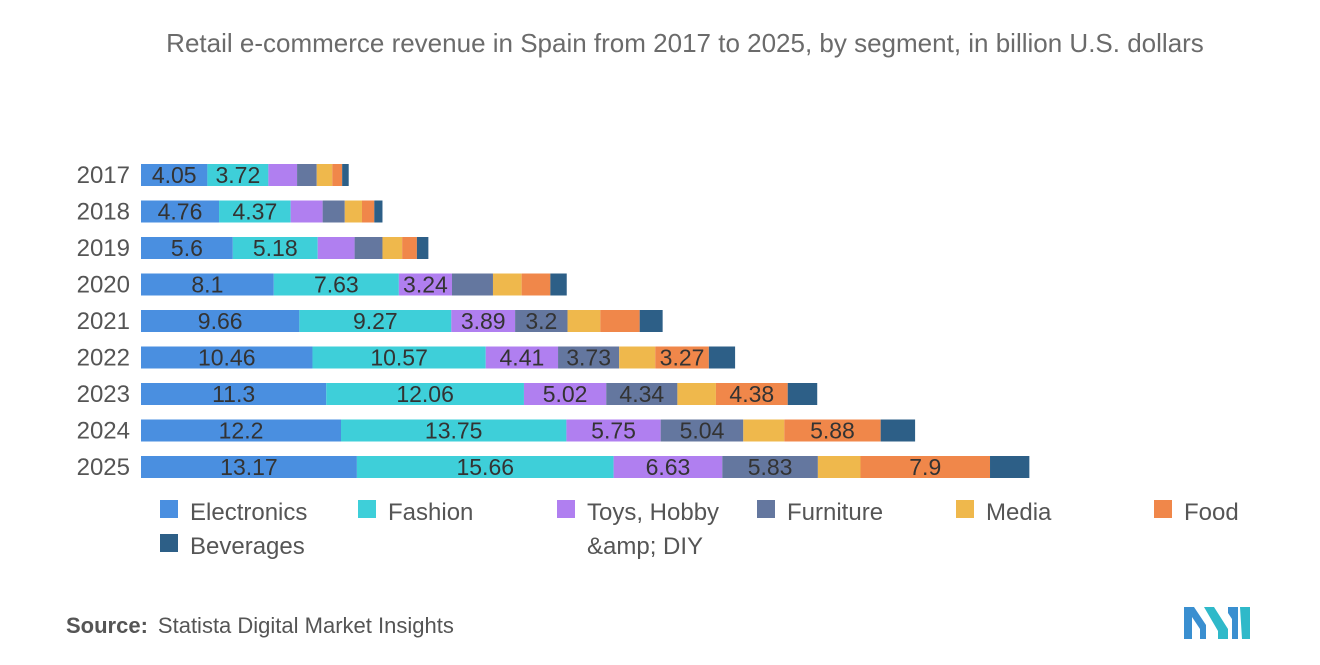 This screenshot has width=1320, height=665. I want to click on data-label: 3.24, so click(425, 285).